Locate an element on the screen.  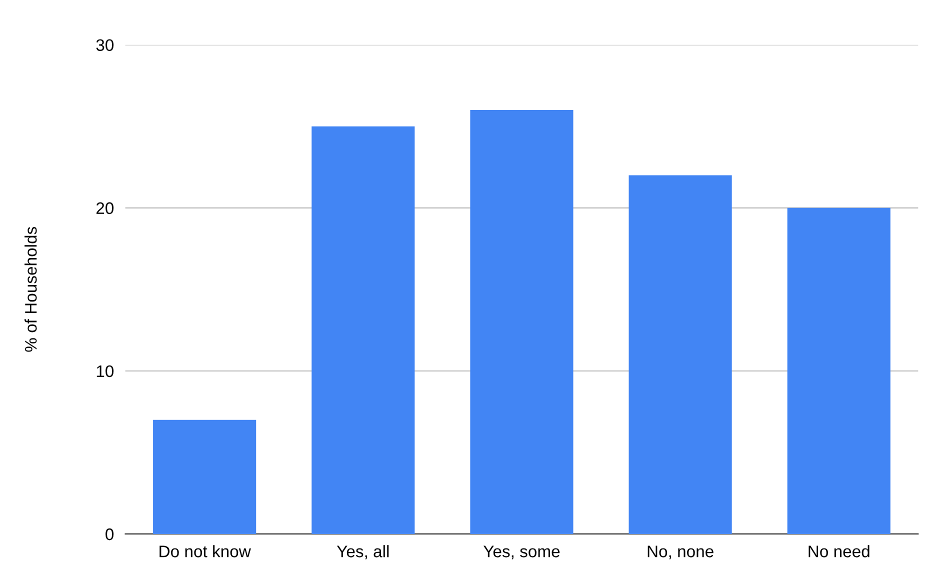
y-tick-label: 30 is located at coordinates (105, 45).